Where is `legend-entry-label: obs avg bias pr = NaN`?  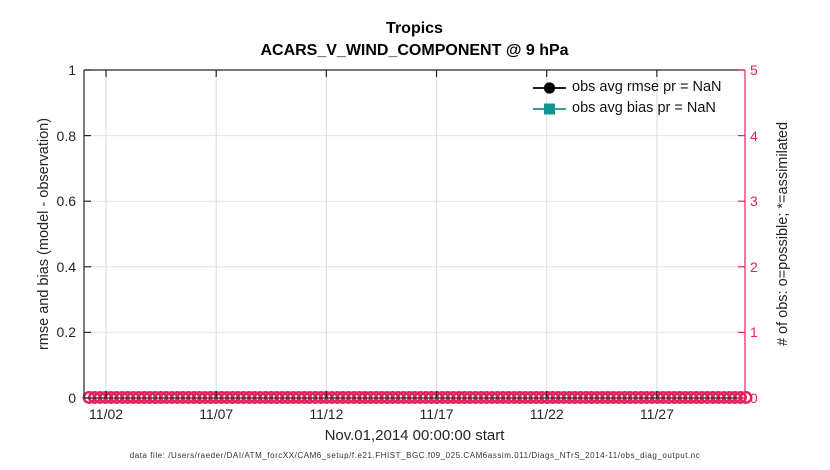
legend-entry-label: obs avg bias pr = NaN is located at coordinates (644, 108).